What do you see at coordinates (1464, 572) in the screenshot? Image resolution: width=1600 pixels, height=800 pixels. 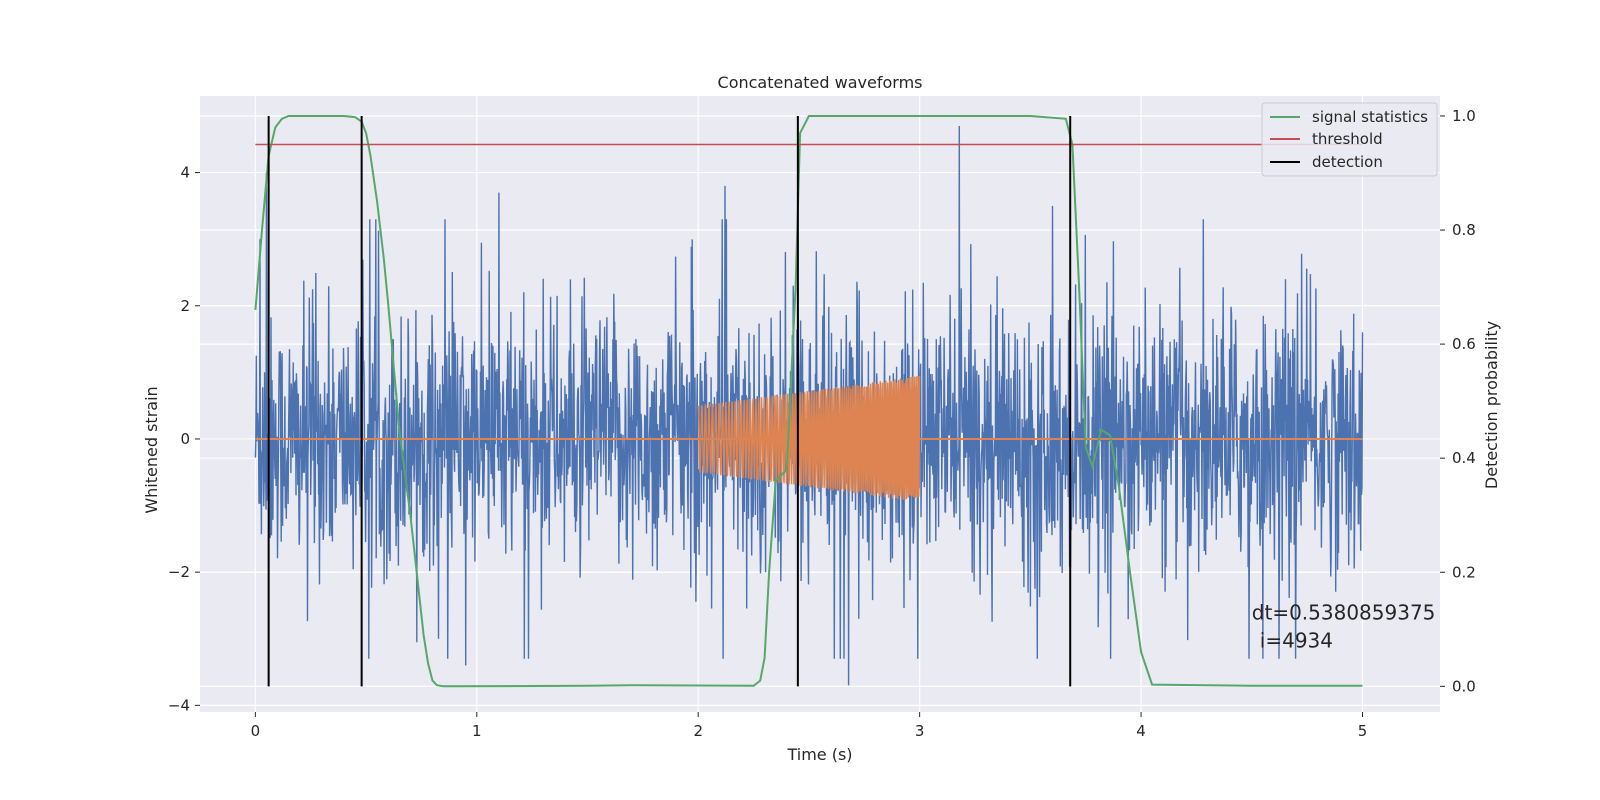 I see `y-right-tick-label: 0.2` at bounding box center [1464, 572].